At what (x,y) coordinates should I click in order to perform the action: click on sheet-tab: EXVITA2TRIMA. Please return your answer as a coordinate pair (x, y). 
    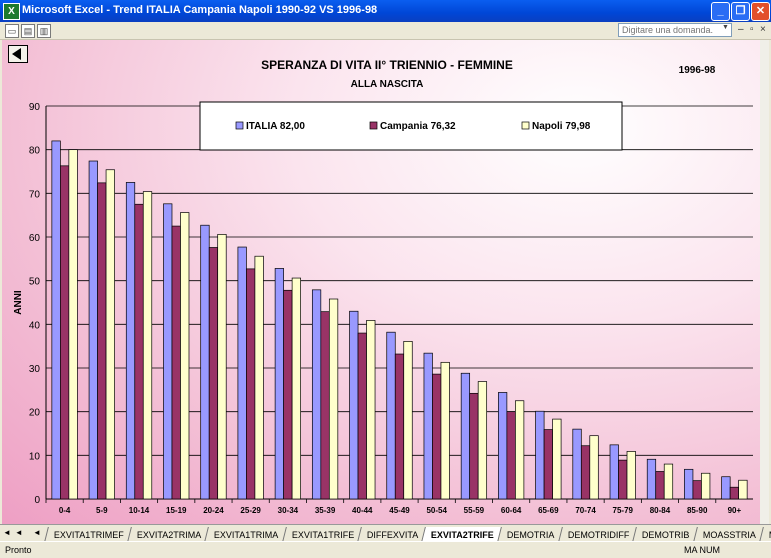
    Looking at the image, I should click on (168, 534).